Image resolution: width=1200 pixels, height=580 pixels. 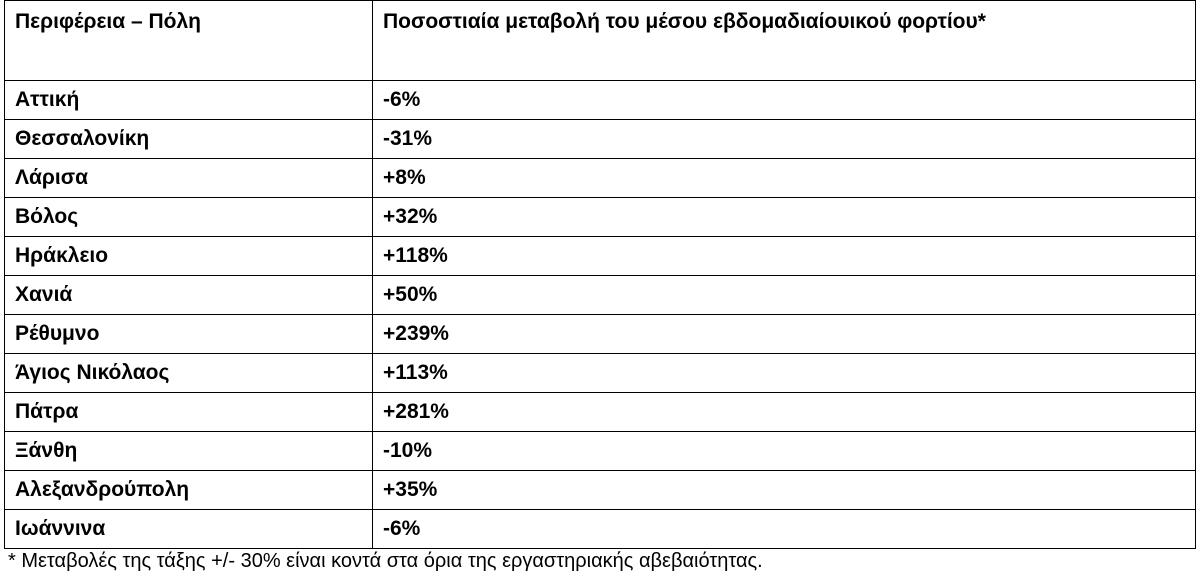 What do you see at coordinates (188, 100) in the screenshot?
I see `city-cell: Αττική` at bounding box center [188, 100].